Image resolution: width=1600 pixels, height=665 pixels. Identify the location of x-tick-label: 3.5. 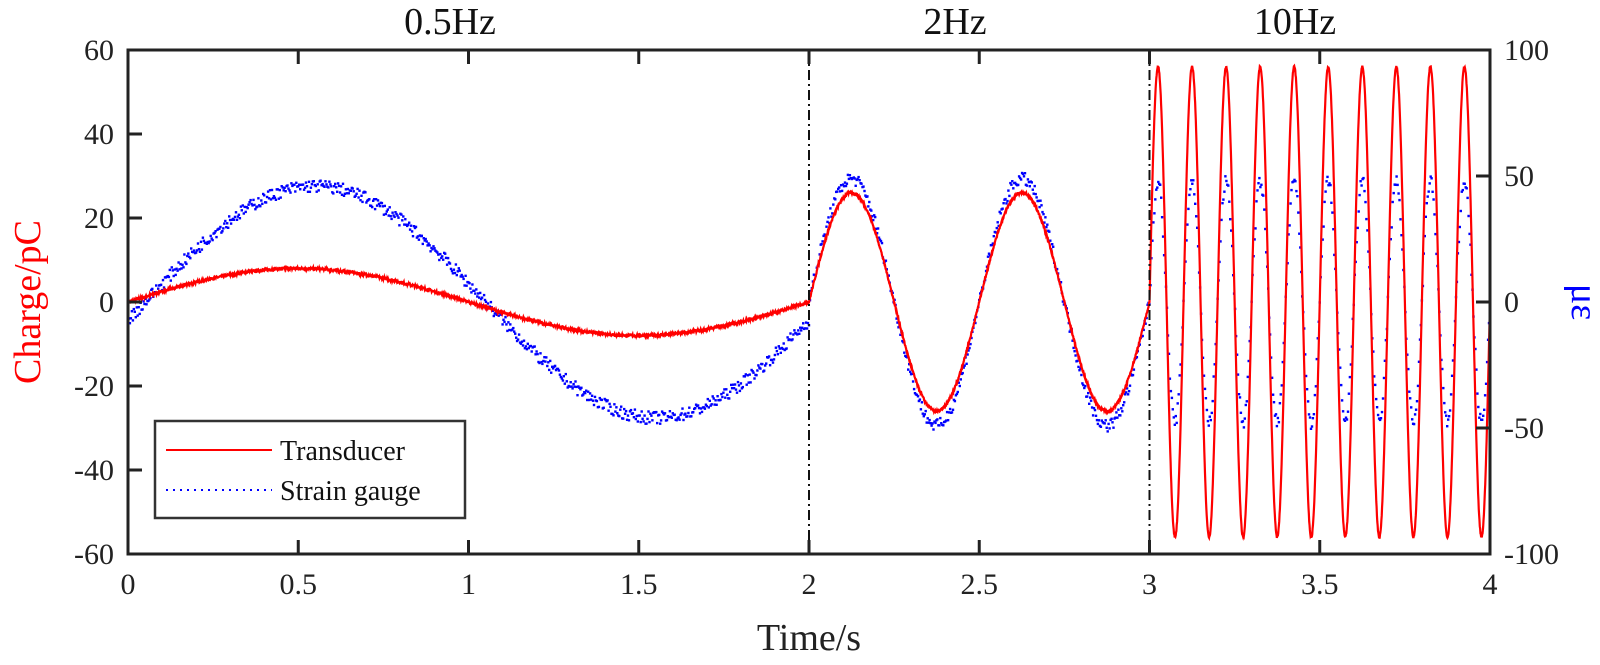
(1320, 584).